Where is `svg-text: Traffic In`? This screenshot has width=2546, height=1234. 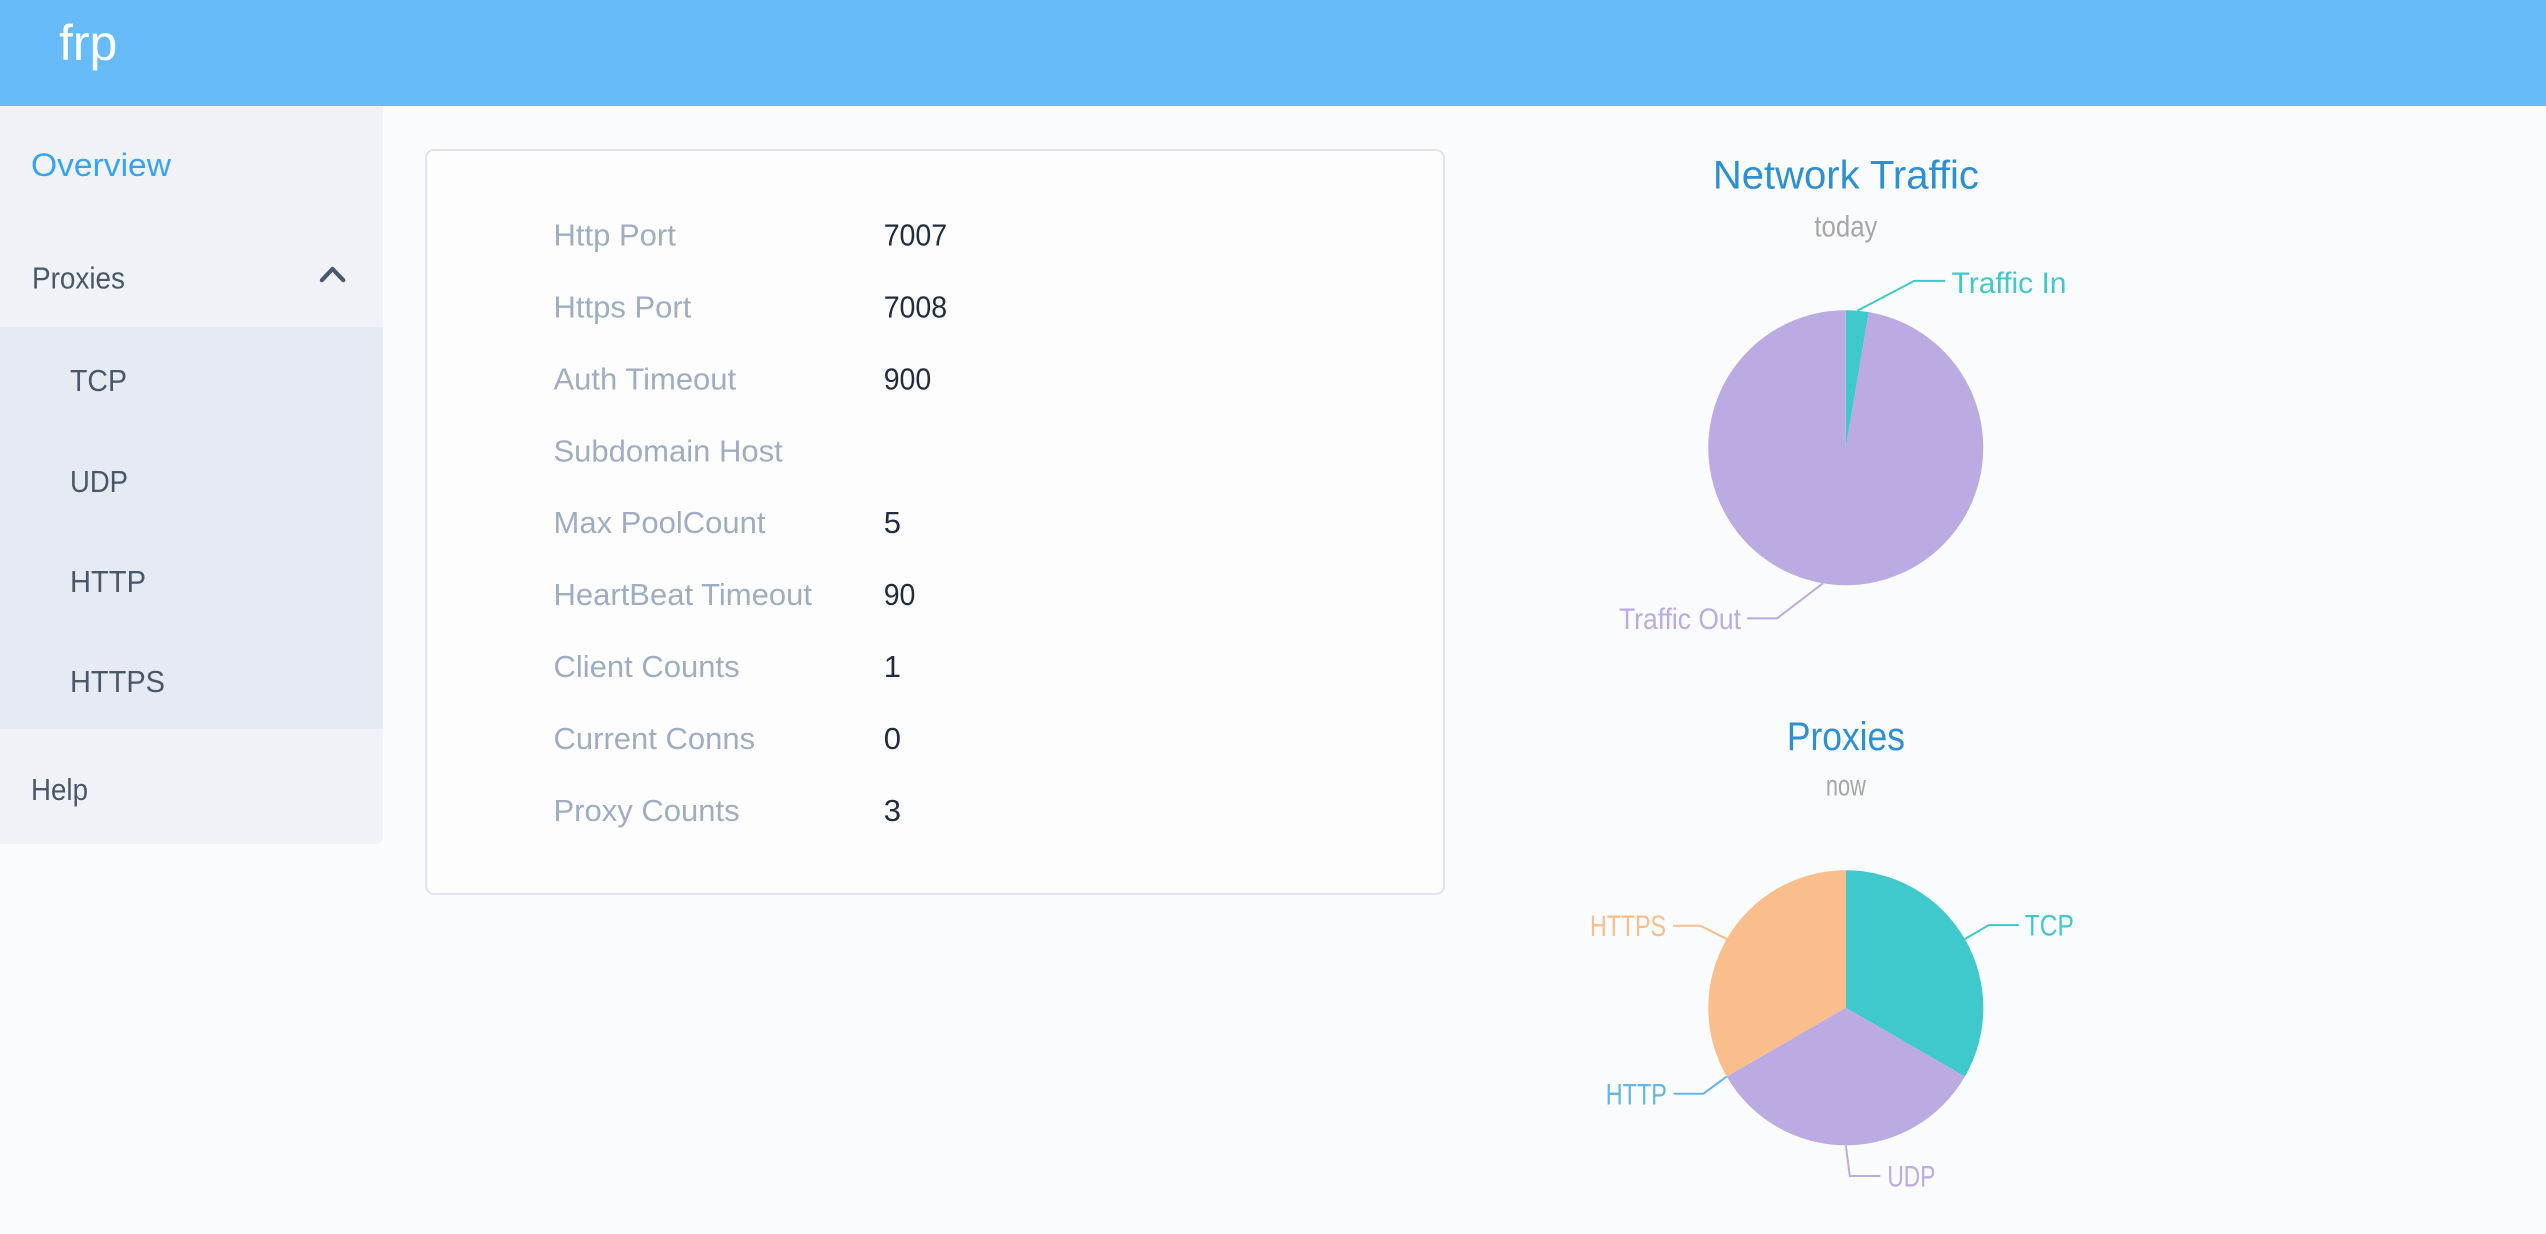
svg-text: Traffic In is located at coordinates (2009, 283).